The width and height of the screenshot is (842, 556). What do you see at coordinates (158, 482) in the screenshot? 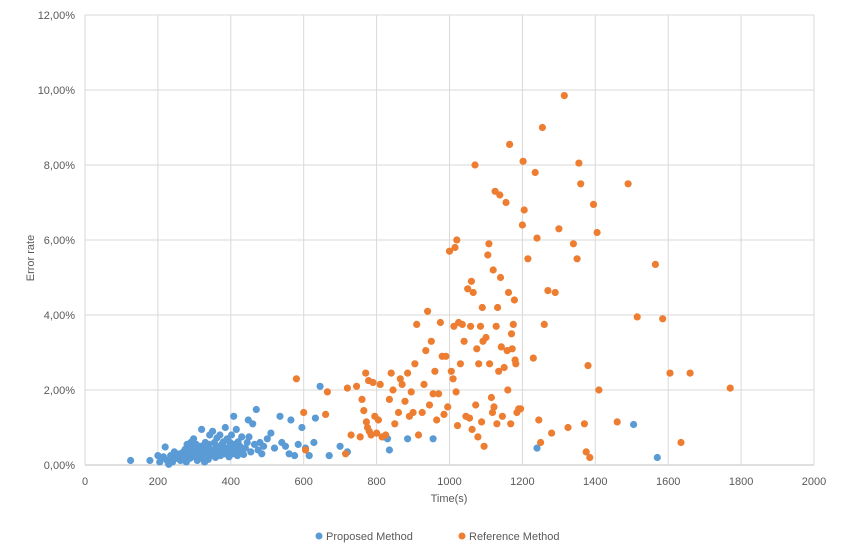
I see `x-tick-label: 200` at bounding box center [158, 482].